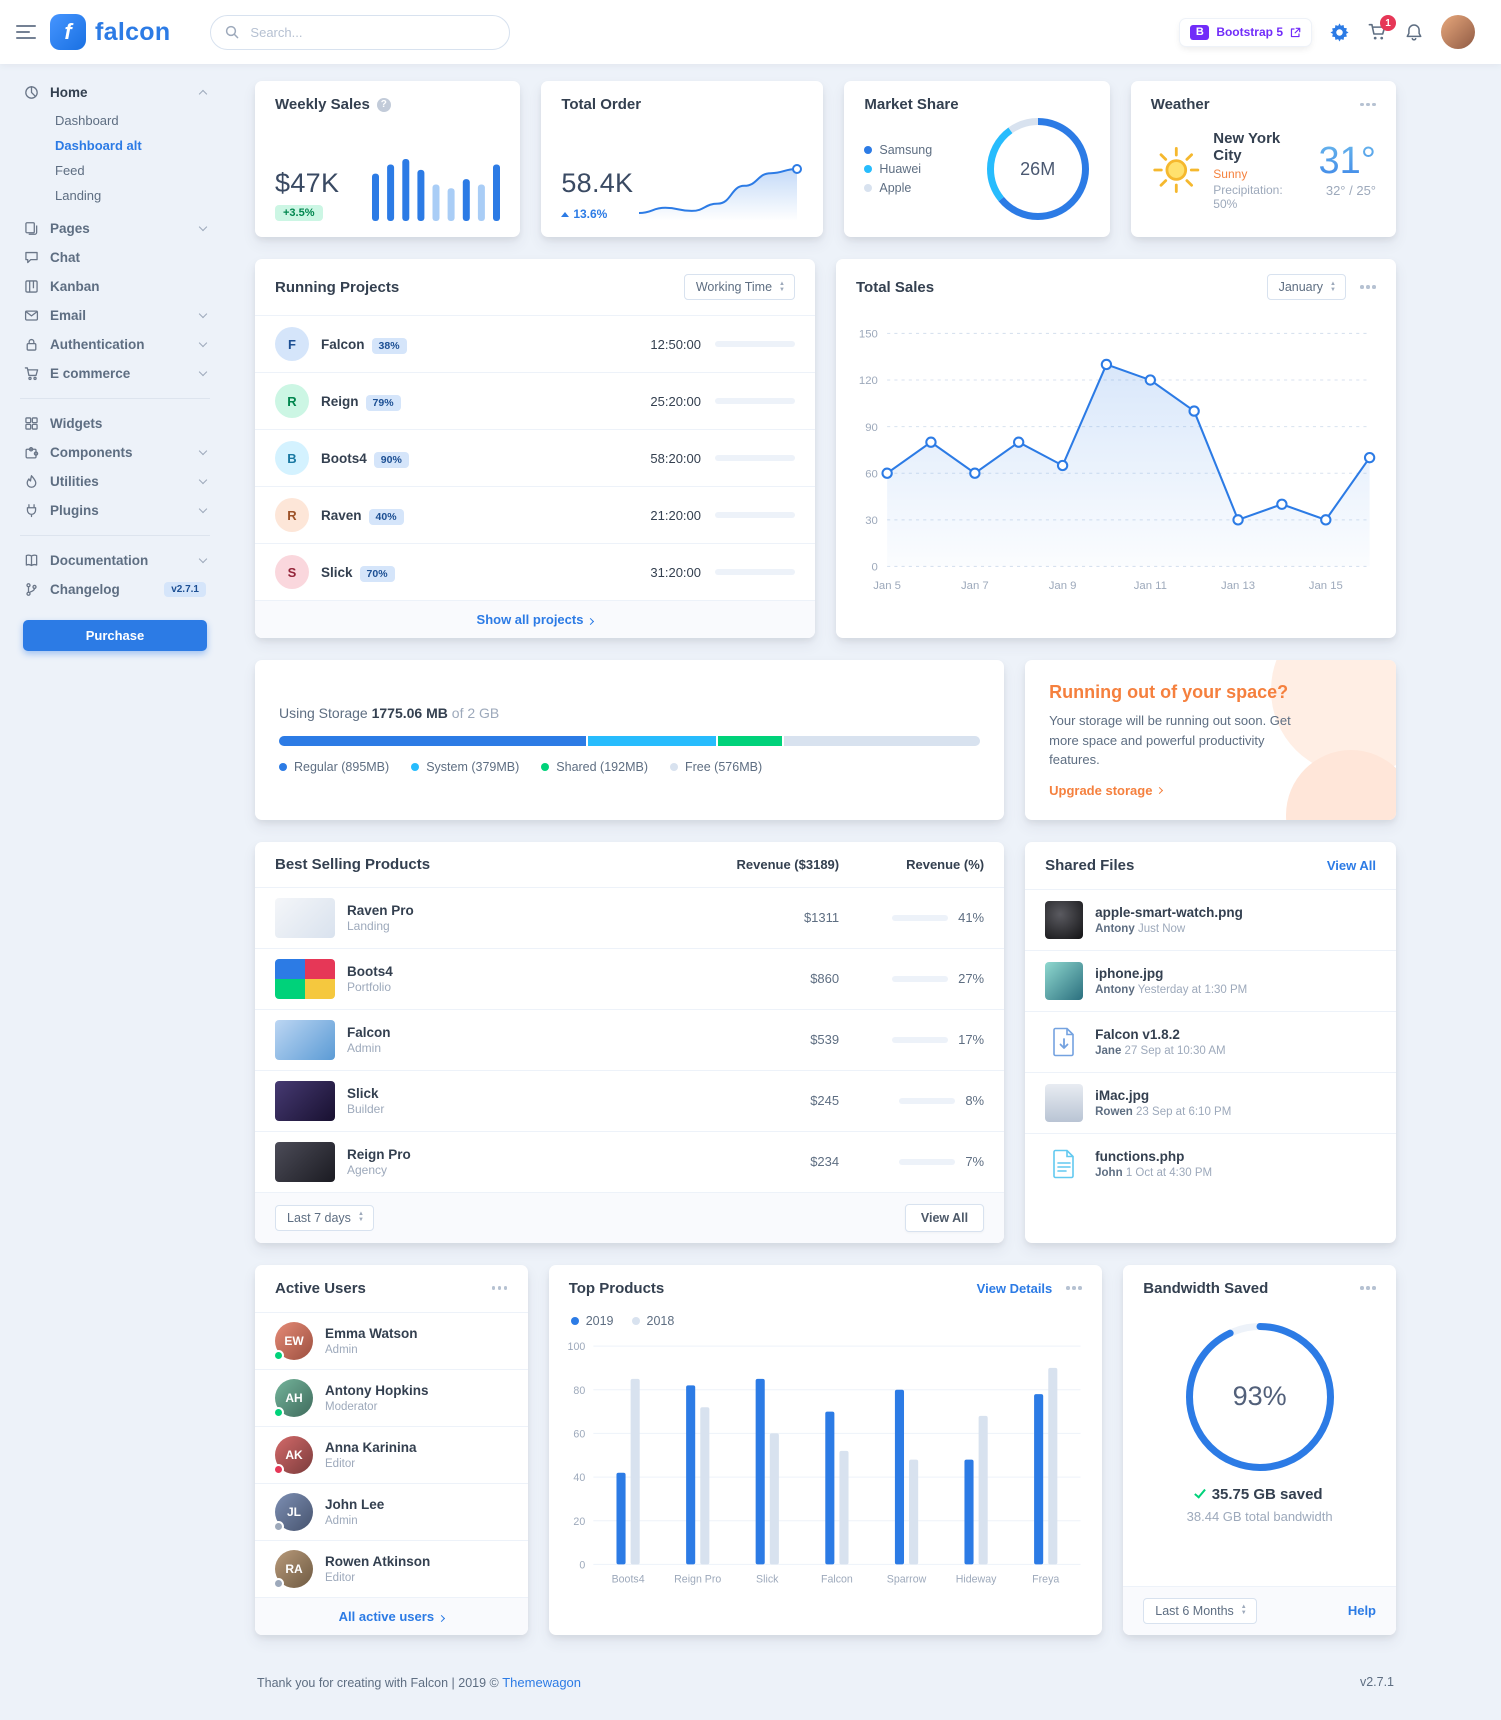 The width and height of the screenshot is (1501, 1720). What do you see at coordinates (115, 589) in the screenshot?
I see `sidebar-item-changelog: Changelog v2.7.1` at bounding box center [115, 589].